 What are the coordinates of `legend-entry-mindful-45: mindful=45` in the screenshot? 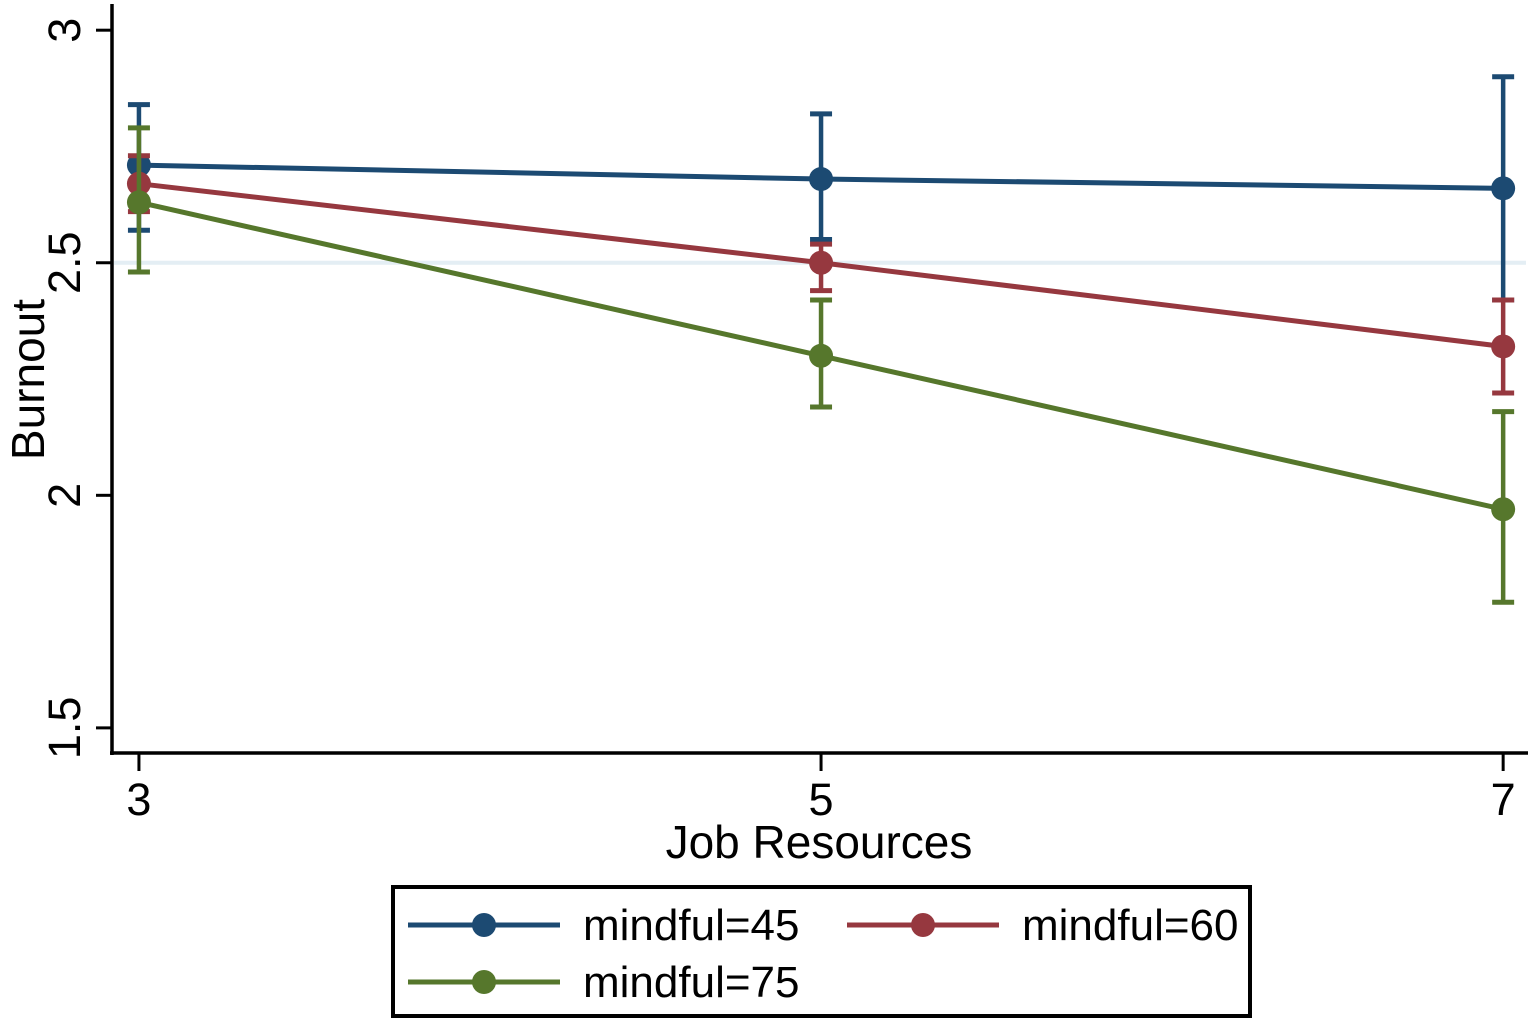 It's located at (603, 925).